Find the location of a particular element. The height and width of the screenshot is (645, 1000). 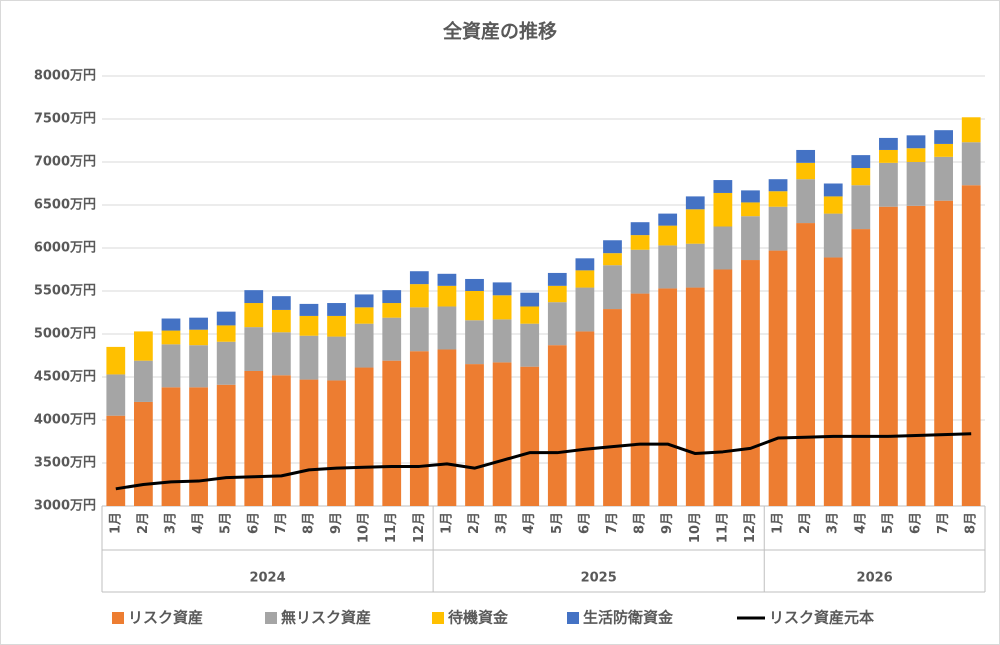

x-group-label: 2024 is located at coordinates (267, 578).